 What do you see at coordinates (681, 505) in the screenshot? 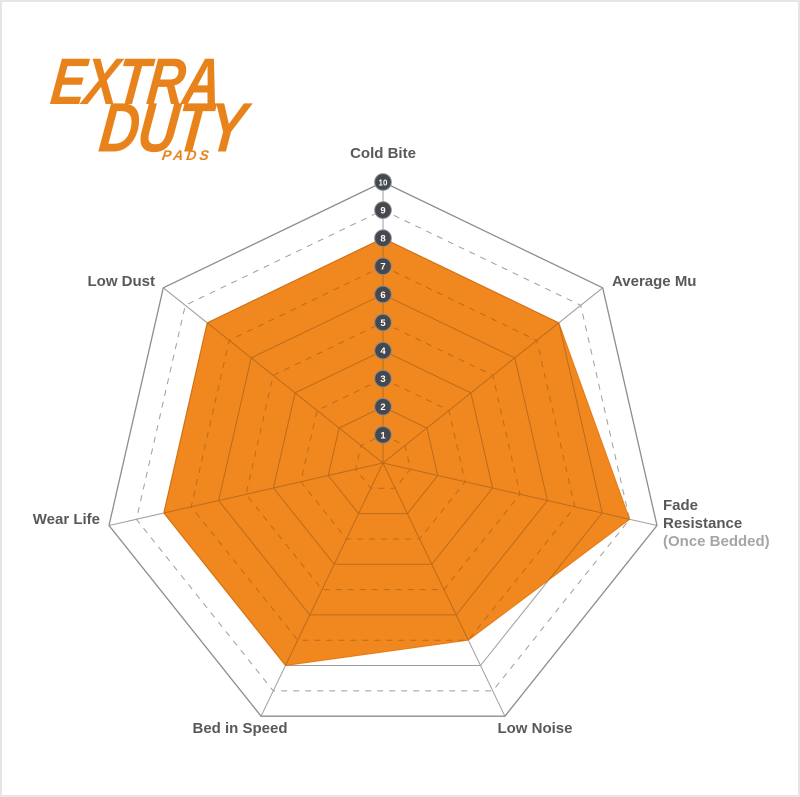
I see `fade-label-line1: Fade` at bounding box center [681, 505].